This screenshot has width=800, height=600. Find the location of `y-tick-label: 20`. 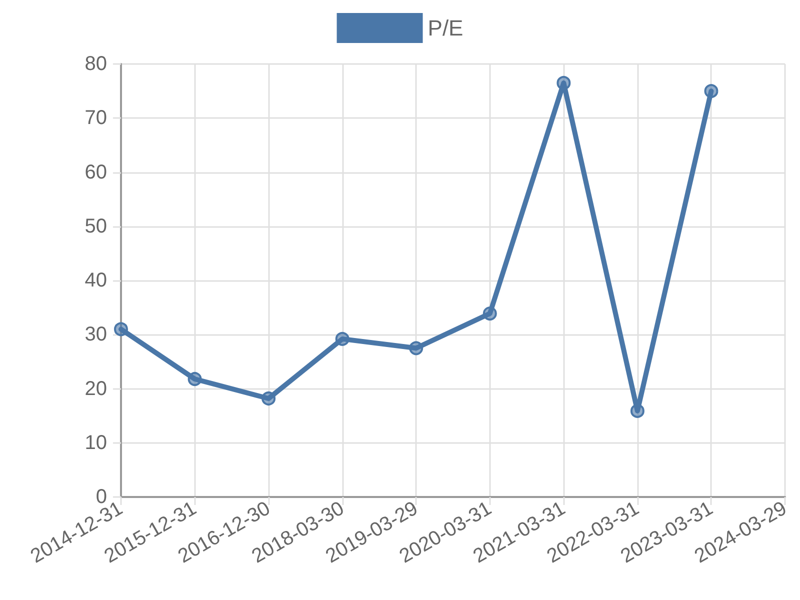

y-tick-label: 20 is located at coordinates (95, 389).